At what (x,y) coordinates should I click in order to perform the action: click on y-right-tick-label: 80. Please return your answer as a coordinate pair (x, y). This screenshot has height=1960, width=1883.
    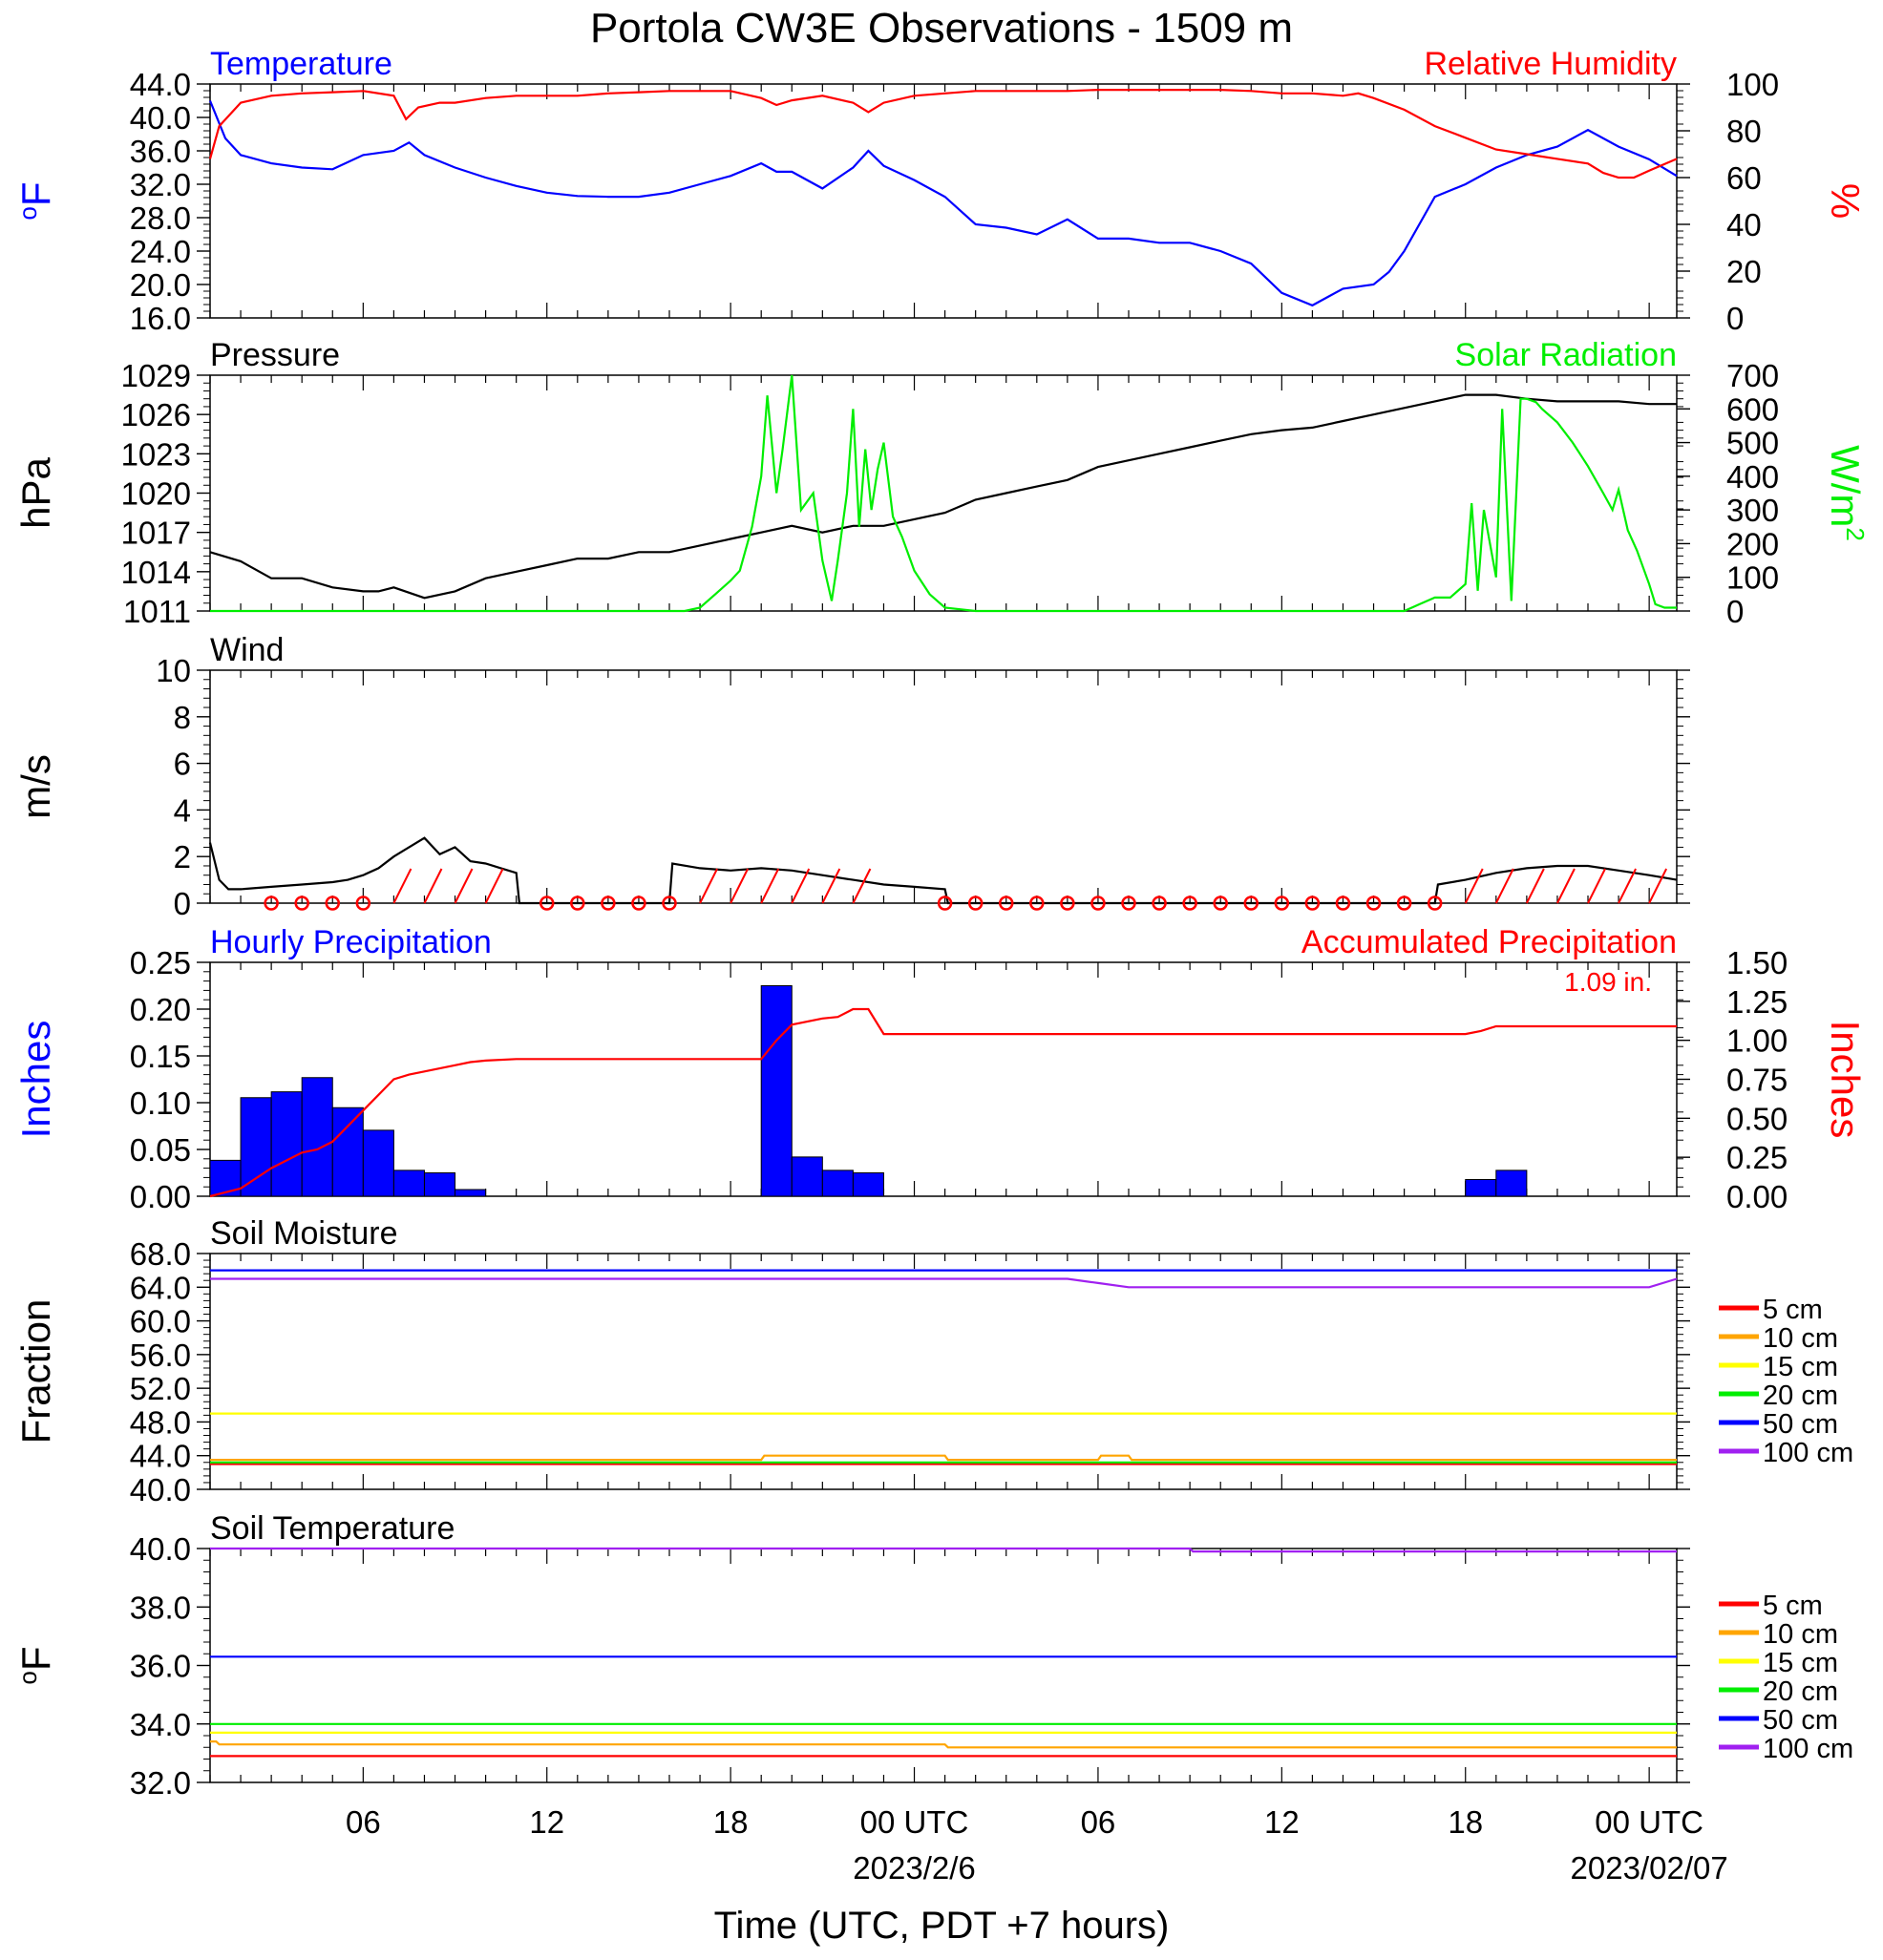
    Looking at the image, I should click on (1744, 131).